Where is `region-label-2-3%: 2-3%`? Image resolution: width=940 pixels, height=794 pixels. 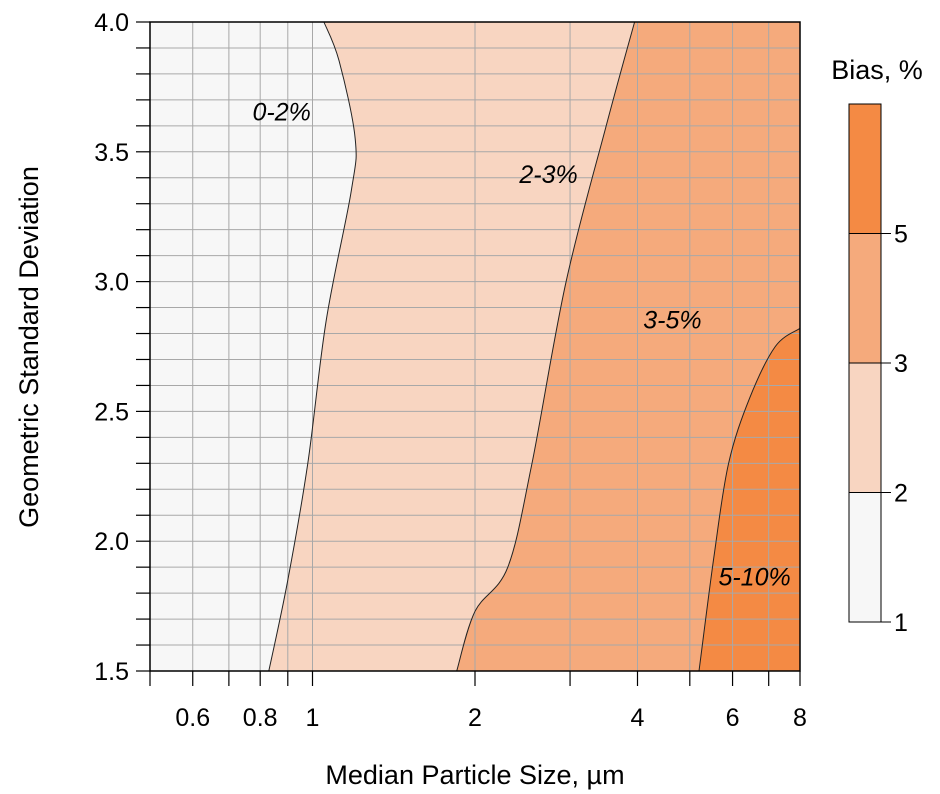
region-label-2-3%: 2-3% is located at coordinates (547, 175).